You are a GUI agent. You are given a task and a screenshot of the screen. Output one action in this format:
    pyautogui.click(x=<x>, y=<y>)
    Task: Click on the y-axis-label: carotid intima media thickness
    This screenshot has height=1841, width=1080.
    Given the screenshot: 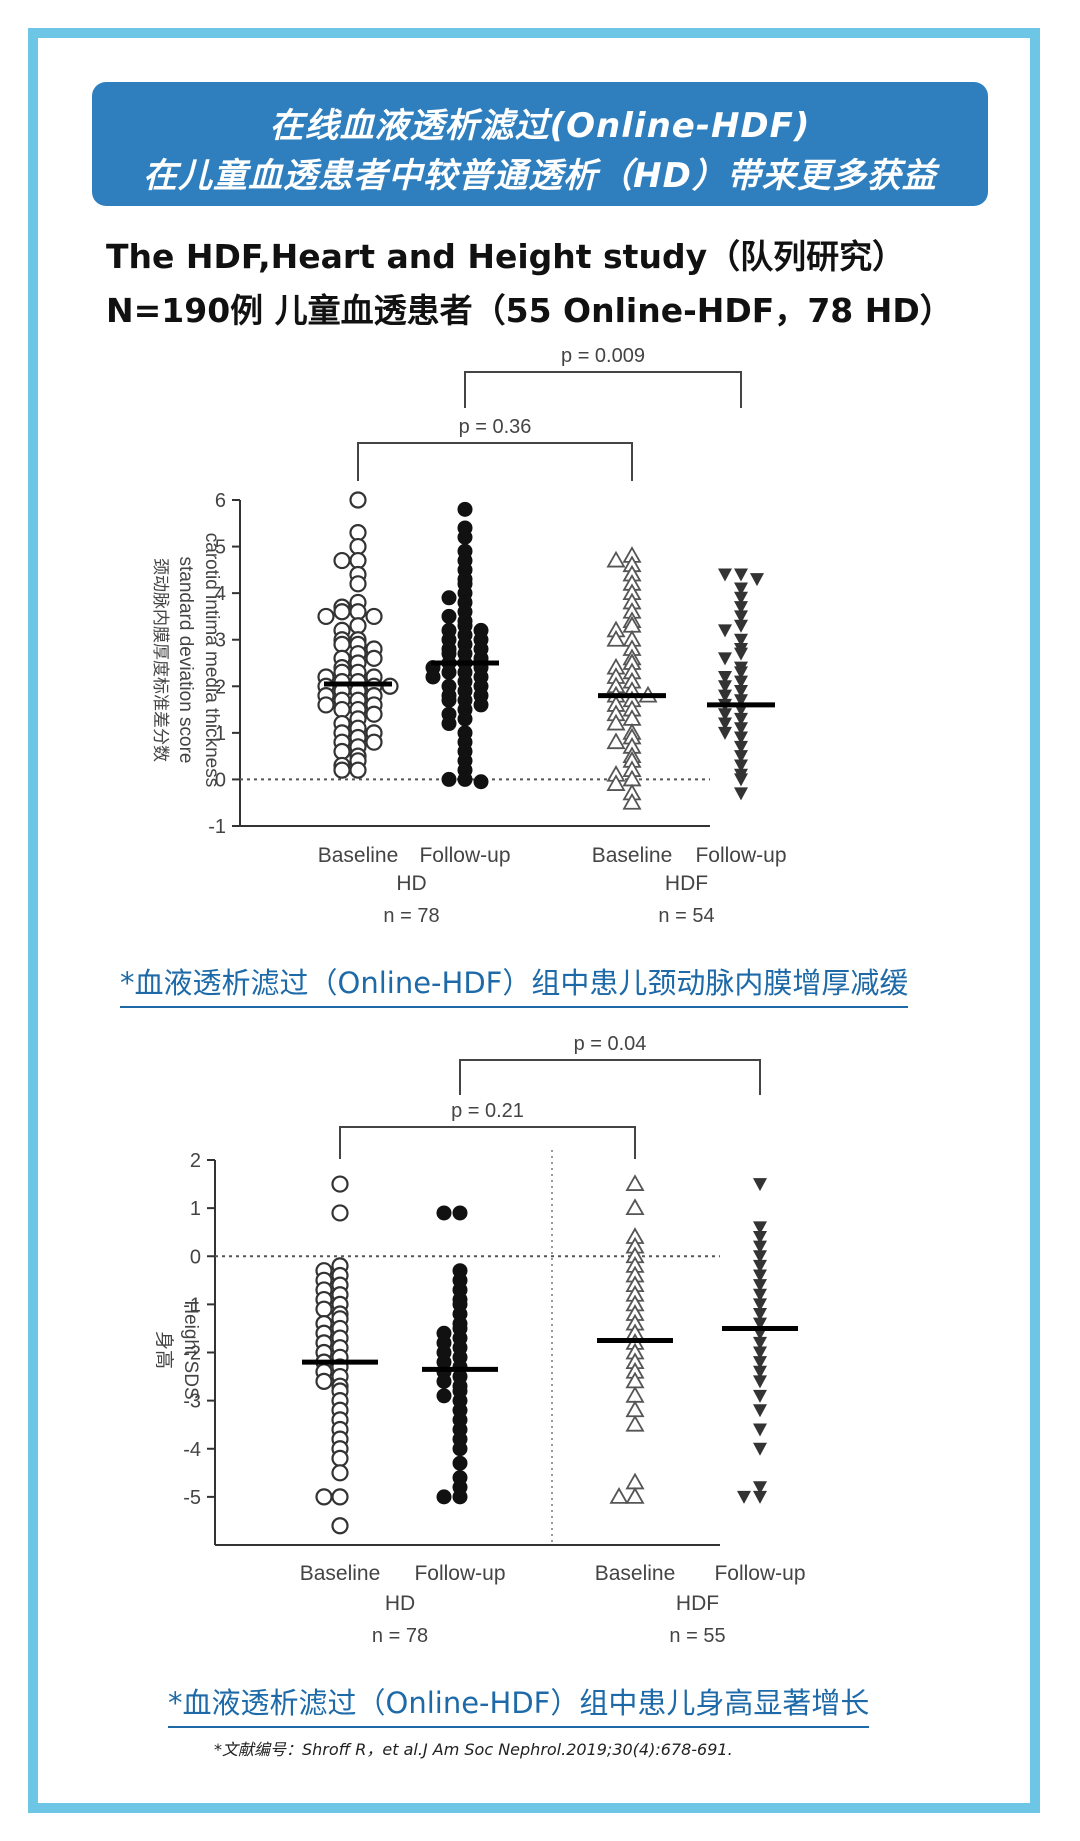 What is the action you would take?
    pyautogui.click(x=211, y=660)
    